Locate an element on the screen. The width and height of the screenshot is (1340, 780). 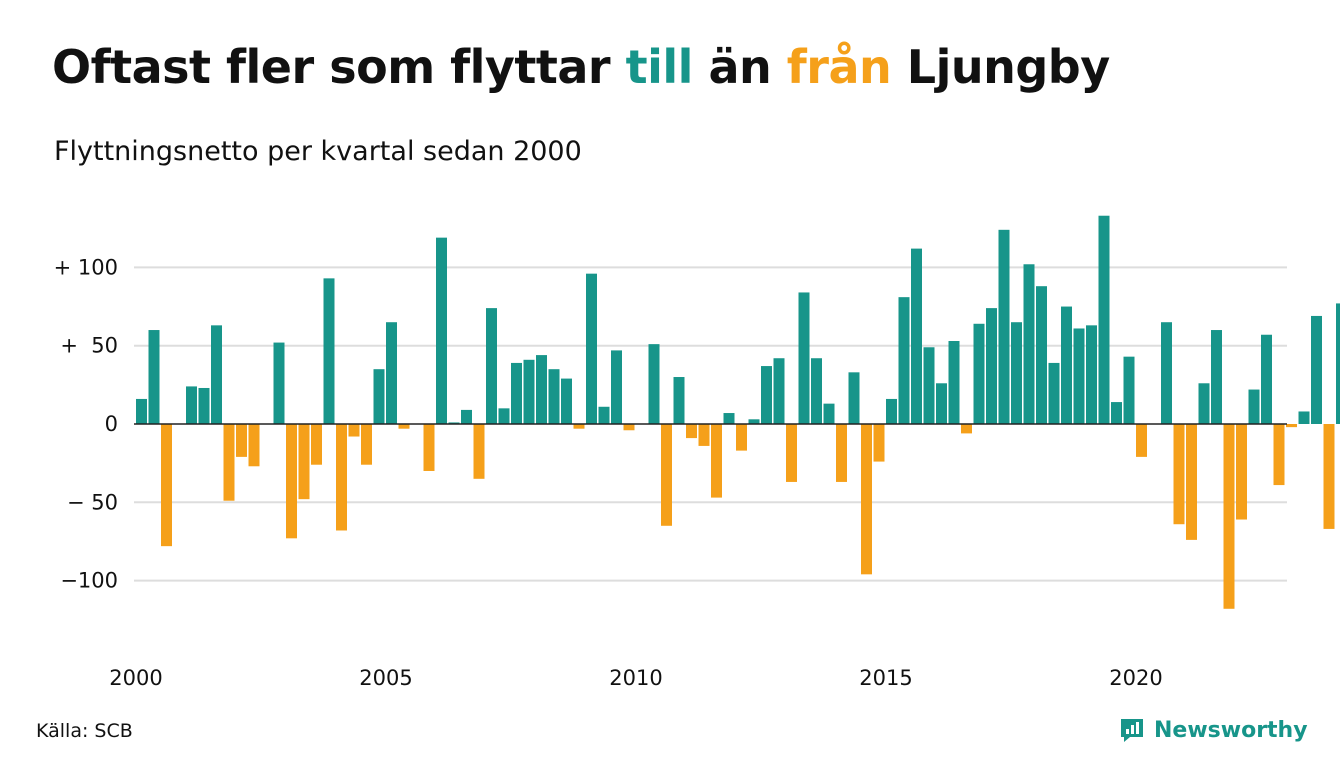
newsworthy-logo-icon is located at coordinates (1132, 730).